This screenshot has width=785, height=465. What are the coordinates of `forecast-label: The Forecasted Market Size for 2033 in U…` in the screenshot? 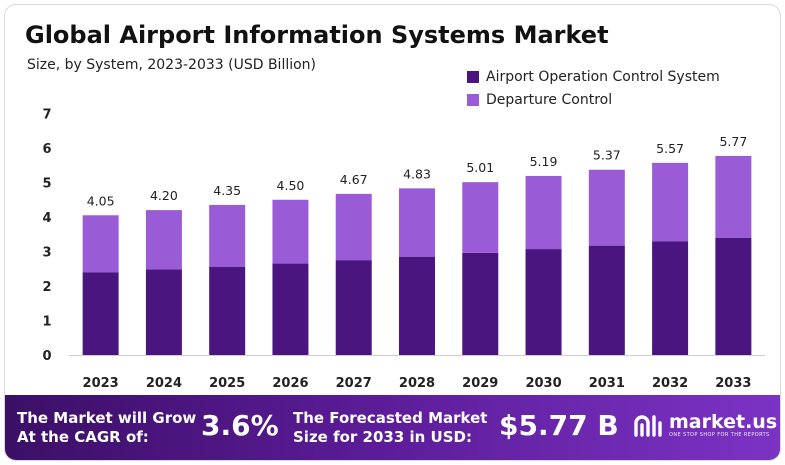 It's located at (390, 428).